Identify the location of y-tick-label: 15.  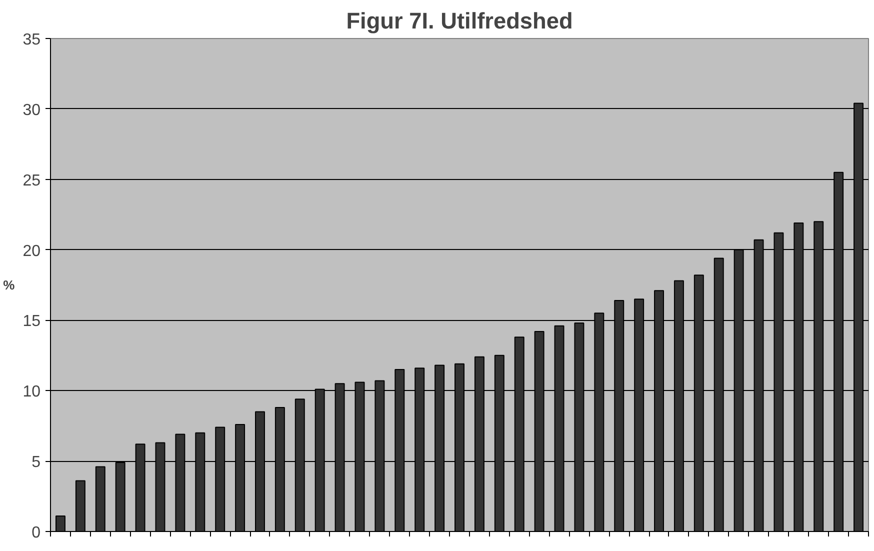
(31, 321).